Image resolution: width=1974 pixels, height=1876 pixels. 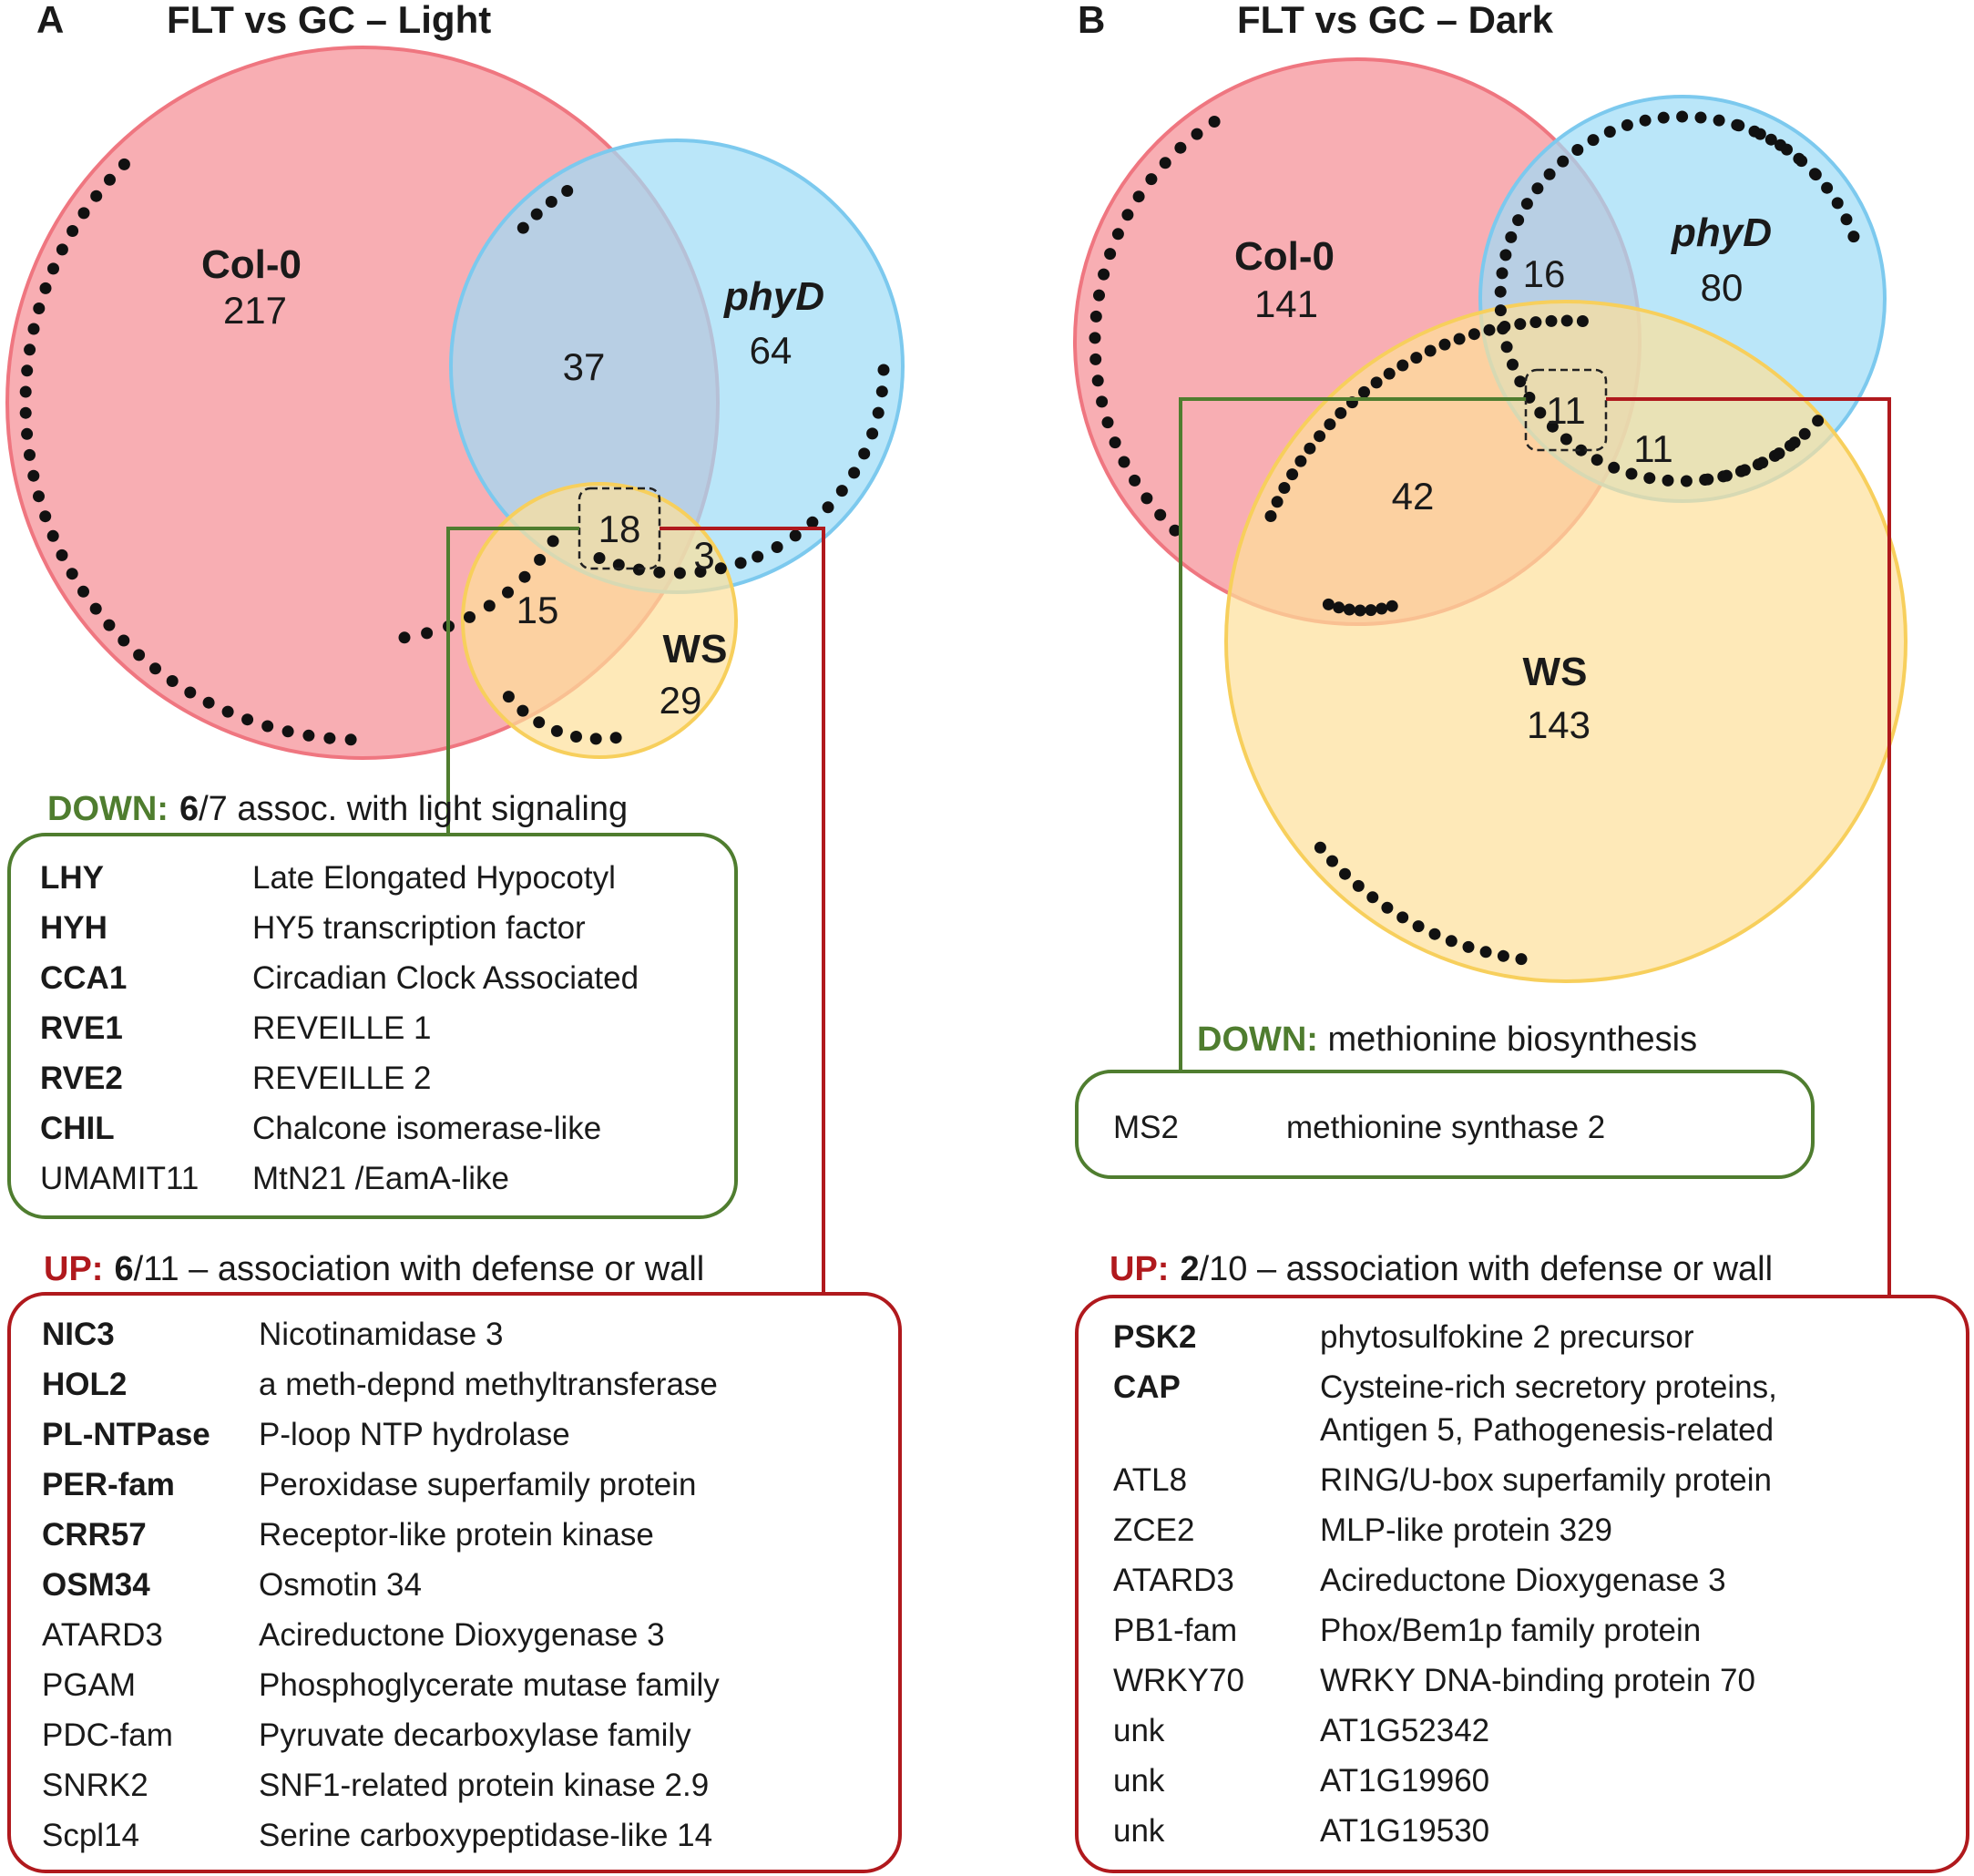 I want to click on gene-description: AT1G19960, so click(x=1404, y=1781).